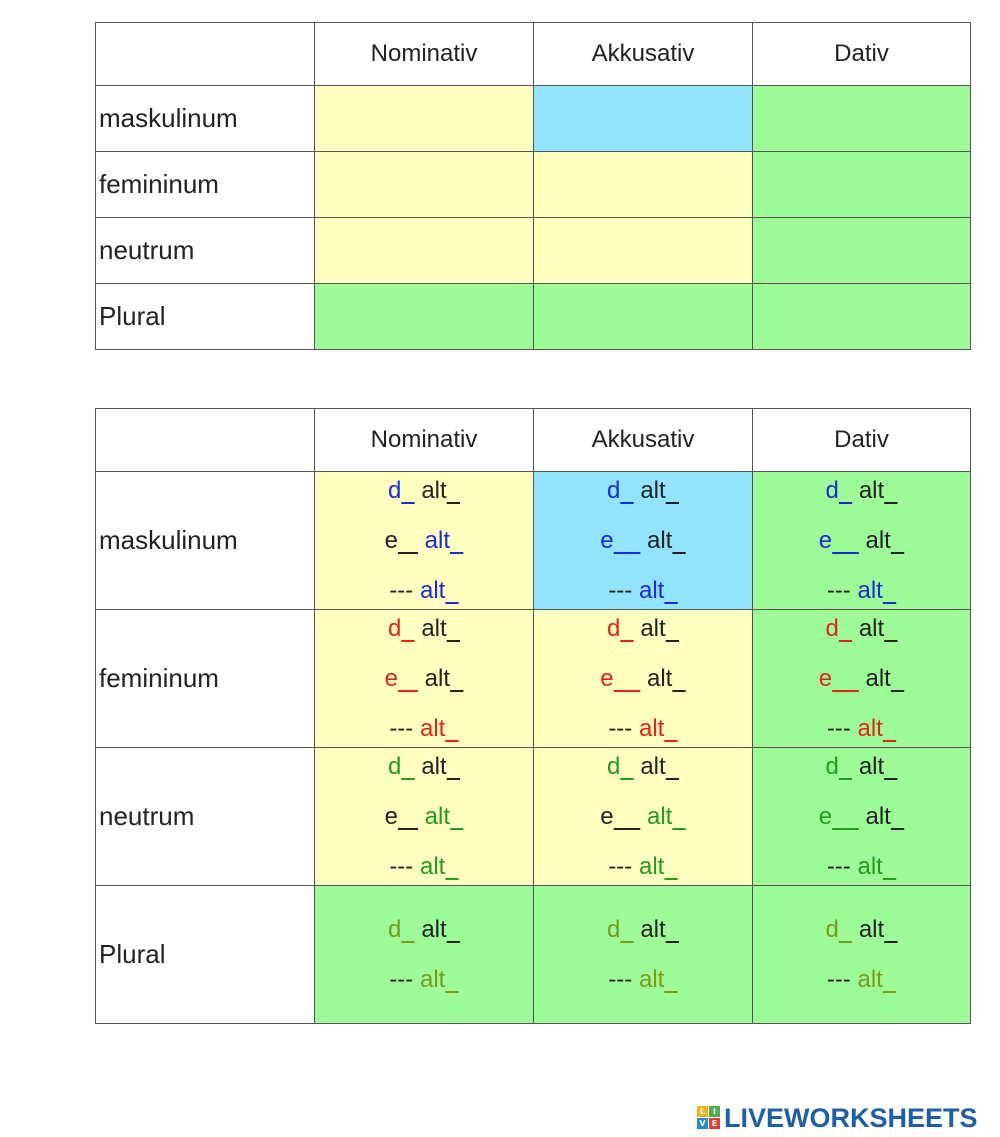  Describe the element at coordinates (205, 954) in the screenshot. I see `row-label-plural: Plural` at that location.